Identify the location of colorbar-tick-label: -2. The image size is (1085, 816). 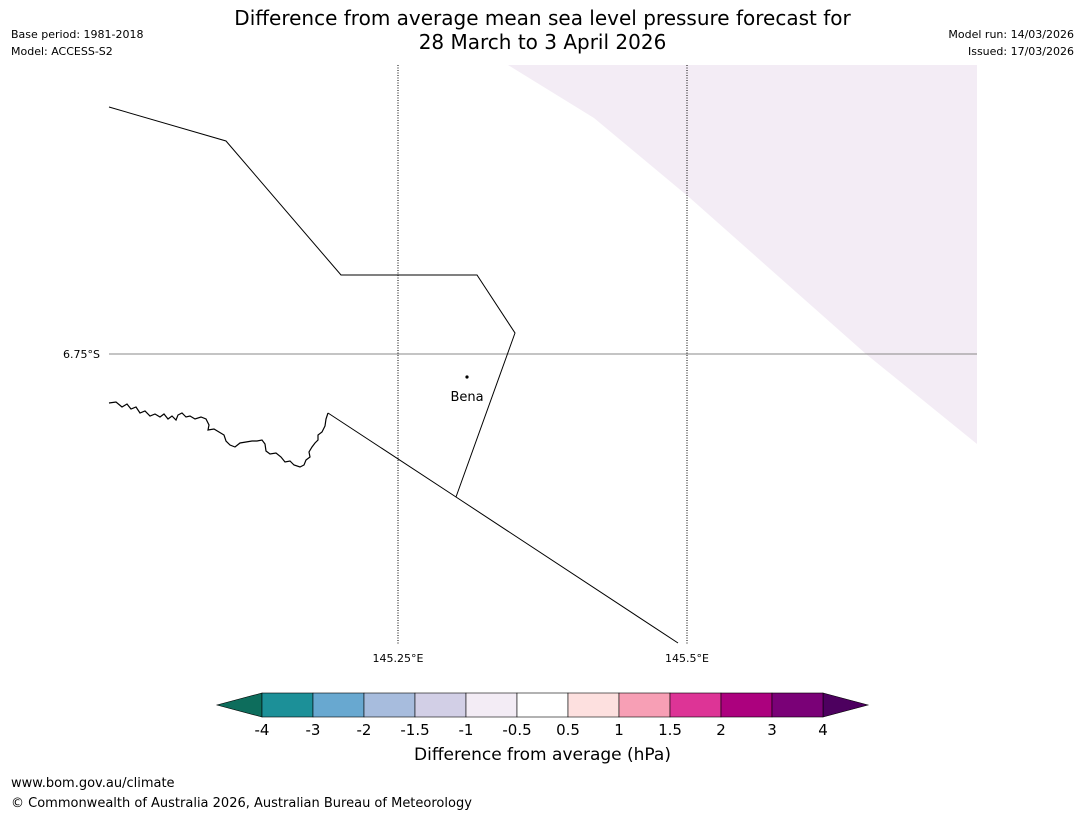
(364, 730).